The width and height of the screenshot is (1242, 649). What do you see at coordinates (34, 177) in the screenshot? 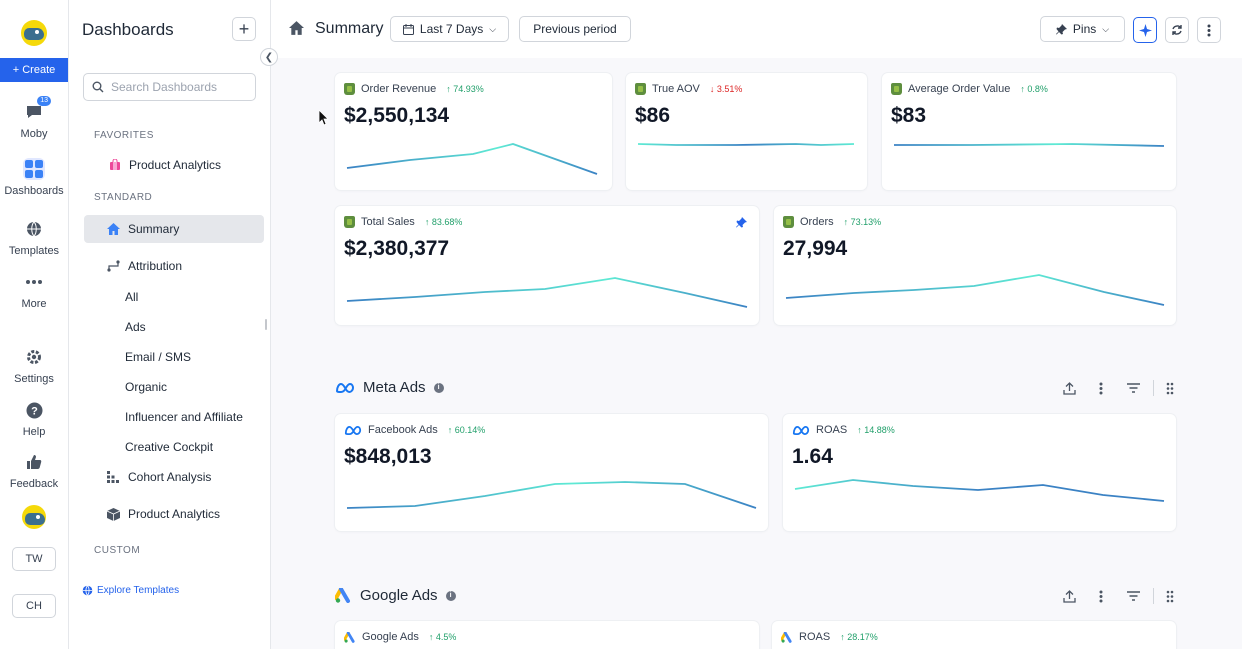
I see `rail-item-dashboards: Dashboards` at bounding box center [34, 177].